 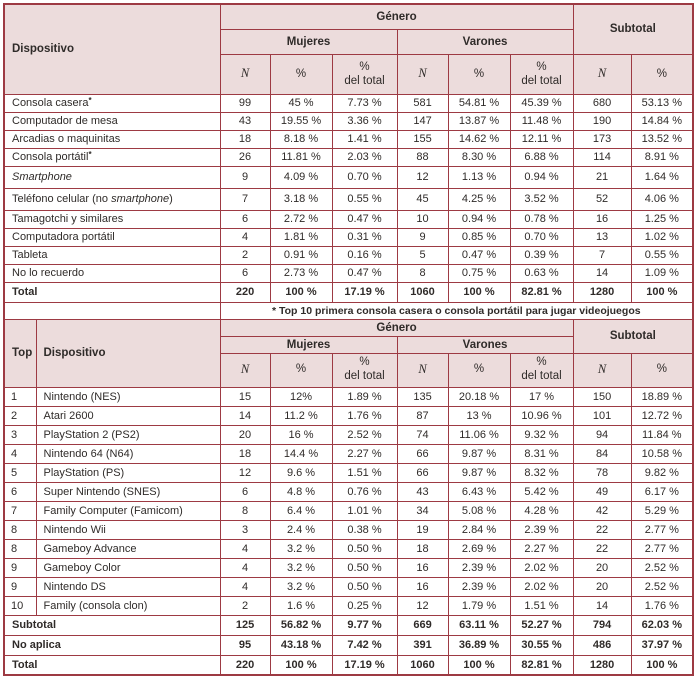 What do you see at coordinates (128, 434) in the screenshot?
I see `device-label: PlayStation 2 (PS2)` at bounding box center [128, 434].